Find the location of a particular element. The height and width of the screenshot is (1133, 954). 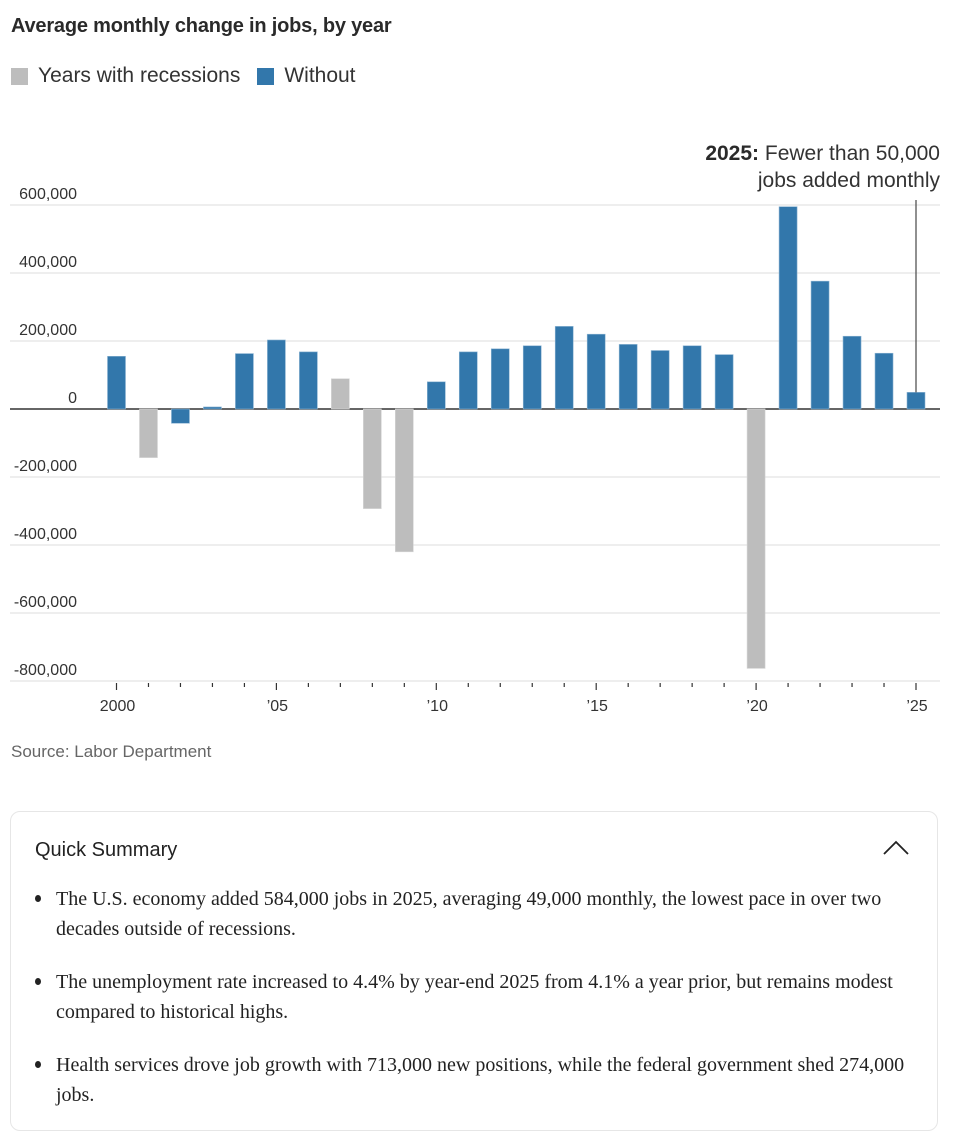

bar-2006 is located at coordinates (308, 380).